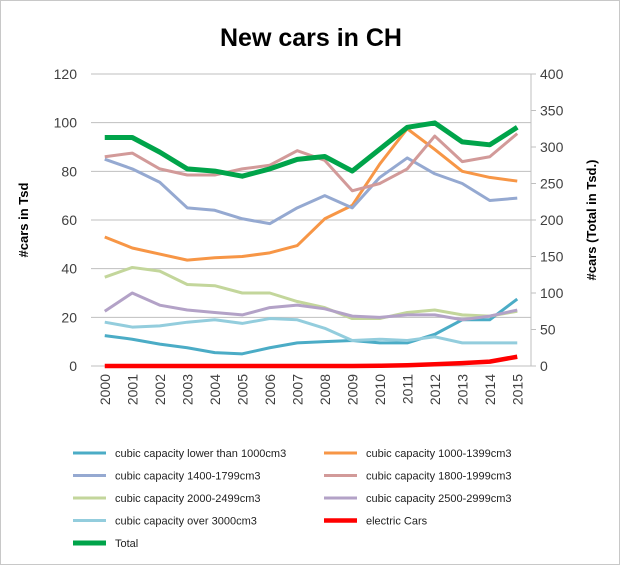 The width and height of the screenshot is (620, 565). What do you see at coordinates (188, 477) in the screenshot?
I see `legend-label: cubic capacity 1400-1799cm3` at bounding box center [188, 477].